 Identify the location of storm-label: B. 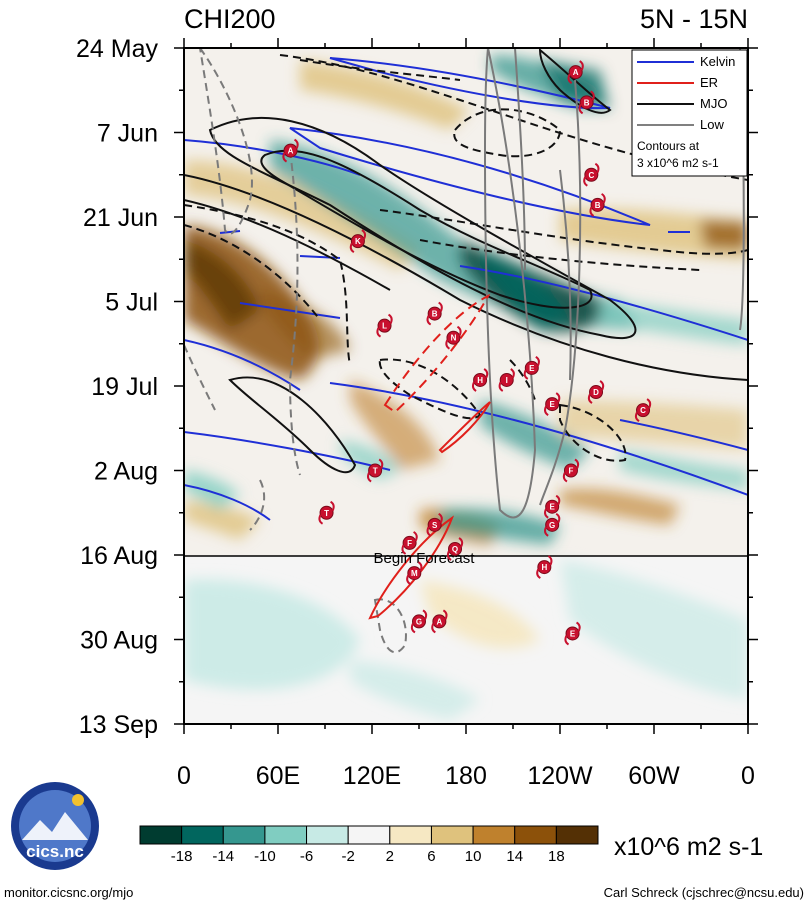
(587, 102).